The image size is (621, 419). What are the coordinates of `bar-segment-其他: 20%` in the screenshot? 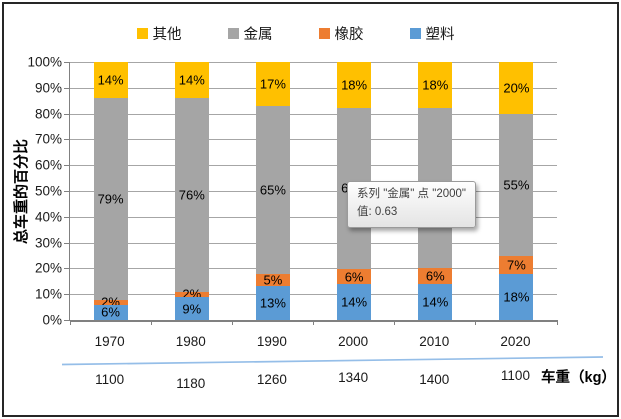 It's located at (516, 88).